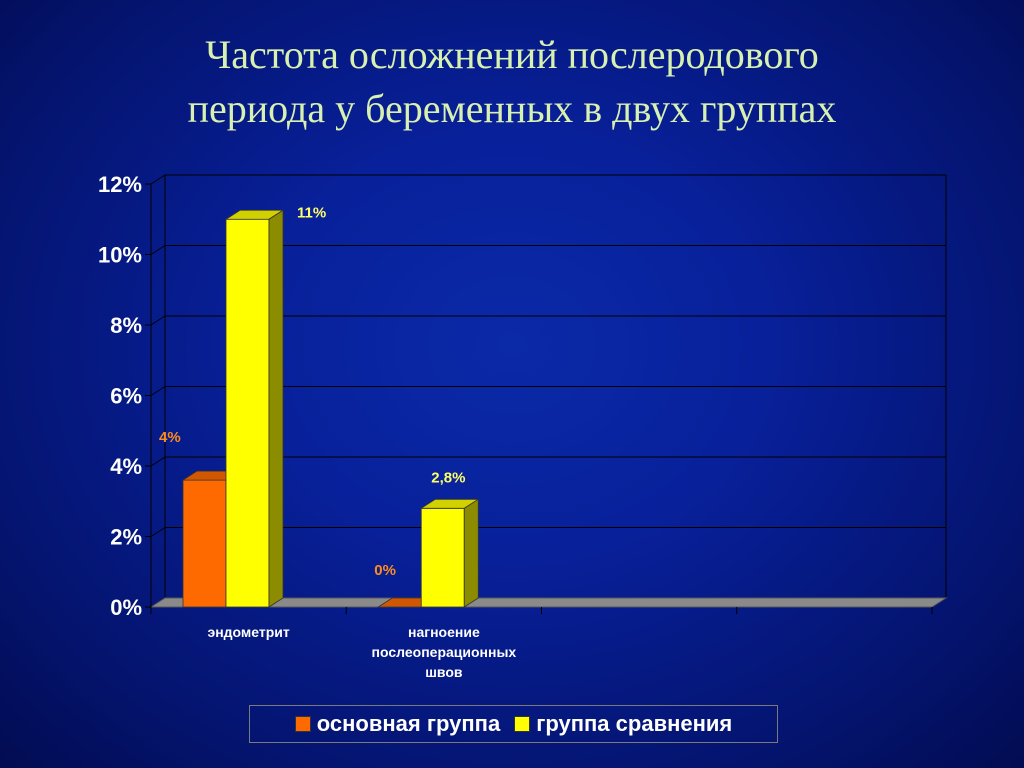 The height and width of the screenshot is (768, 1024). I want to click on bar-s2-c1-side, so click(276, 408).